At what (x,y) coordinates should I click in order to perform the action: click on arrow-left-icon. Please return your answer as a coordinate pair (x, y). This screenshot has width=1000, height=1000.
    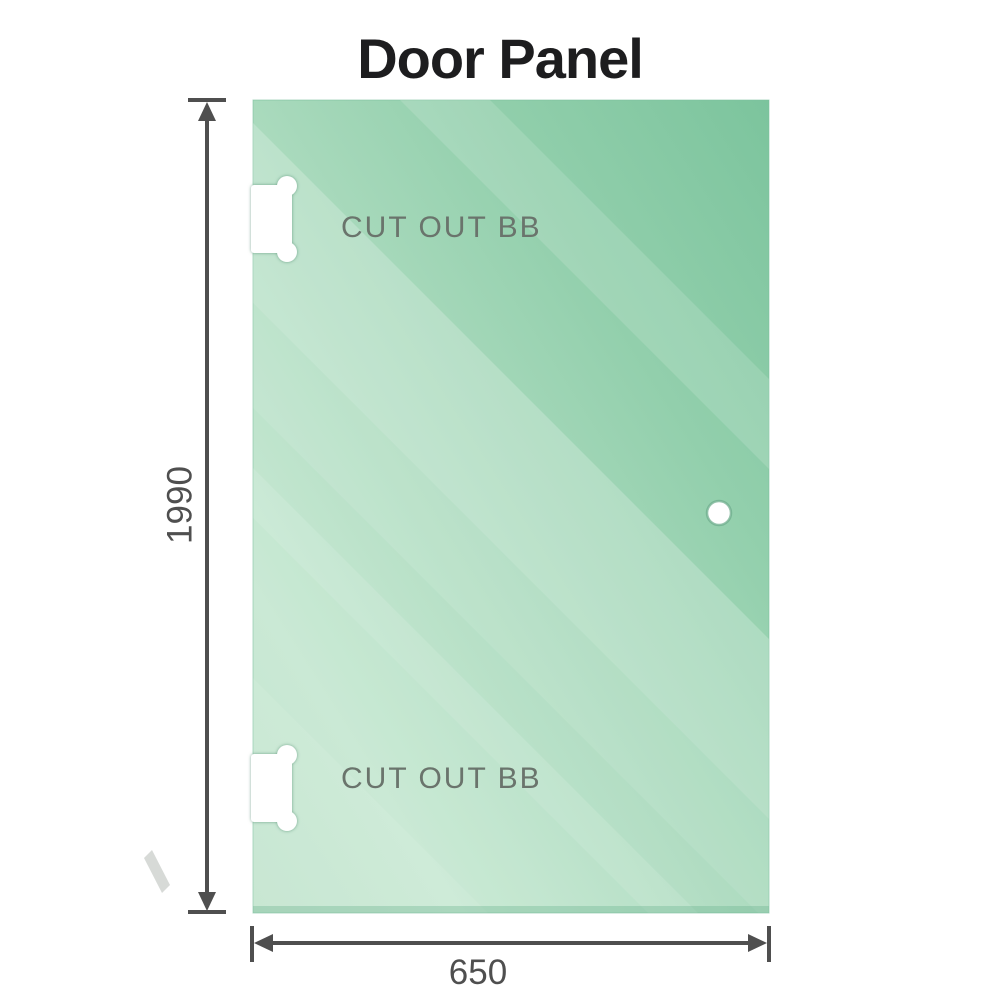
    Looking at the image, I should click on (263, 943).